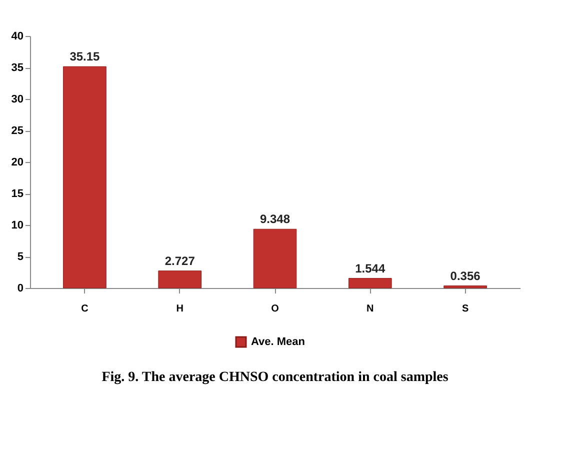 The image size is (572, 457). Describe the element at coordinates (370, 268) in the screenshot. I see `data-label: 1.544` at that location.